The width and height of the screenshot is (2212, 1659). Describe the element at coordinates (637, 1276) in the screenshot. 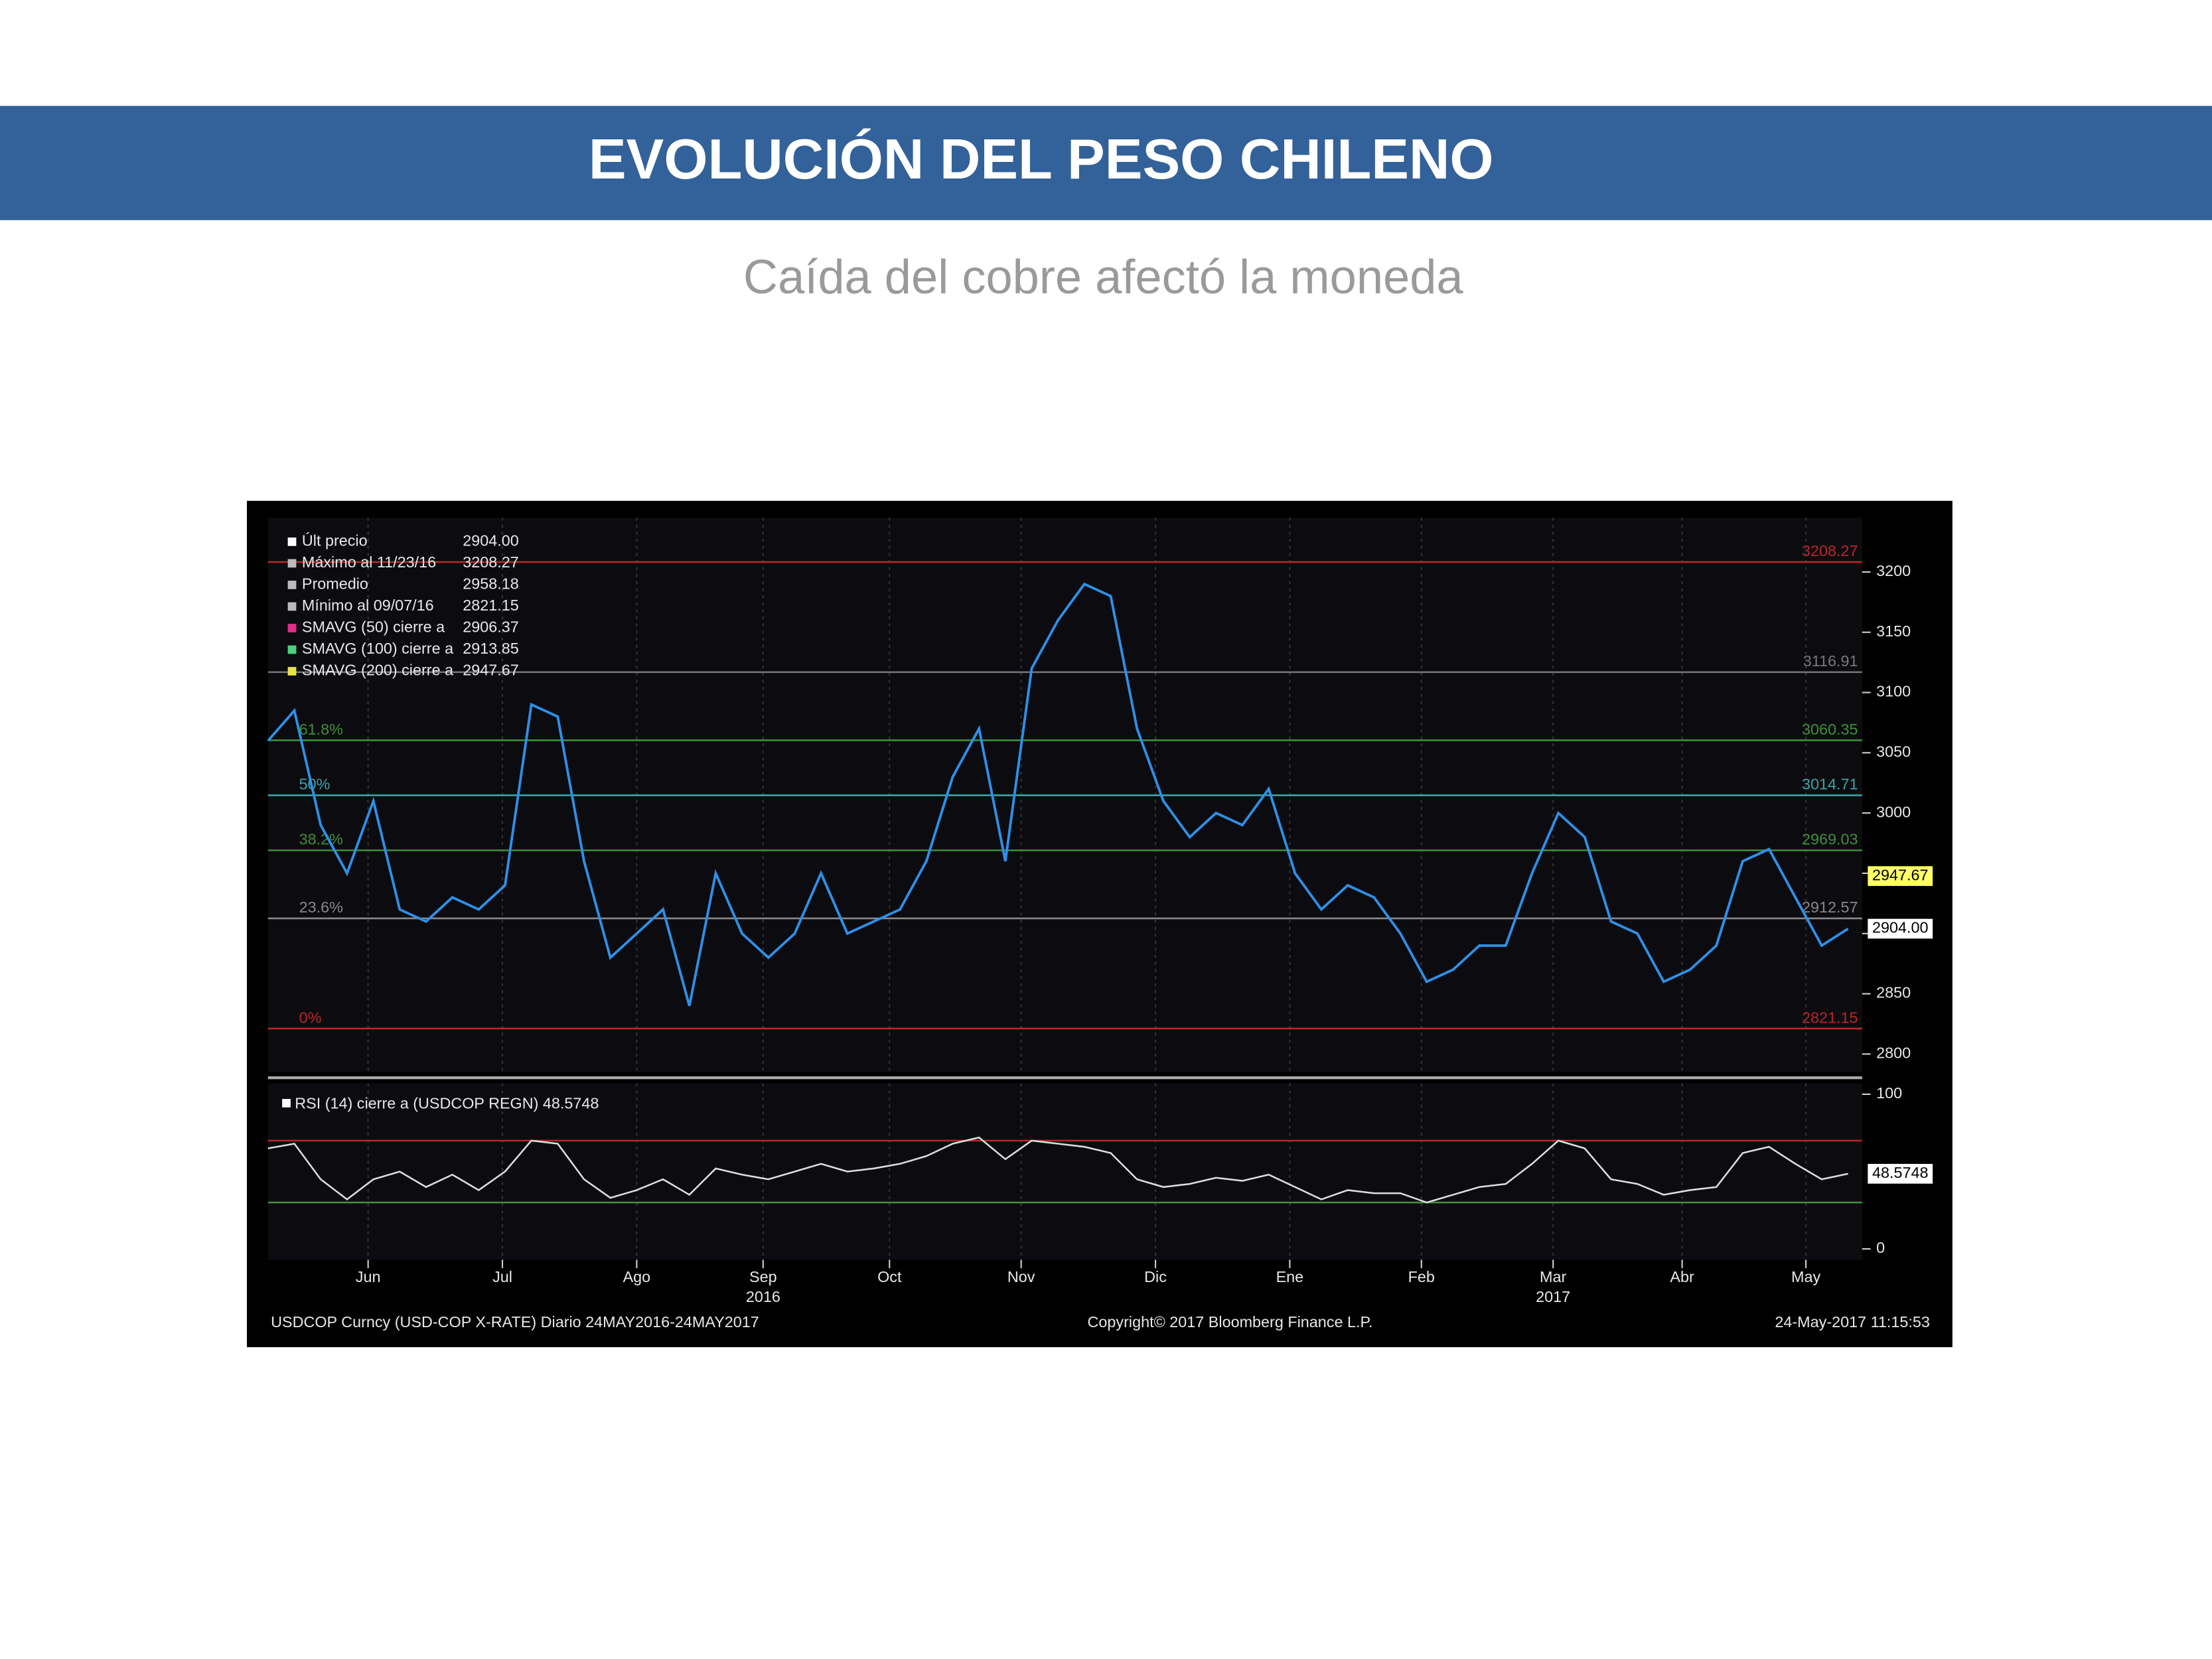

I see `x-tick-label: Ago` at that location.